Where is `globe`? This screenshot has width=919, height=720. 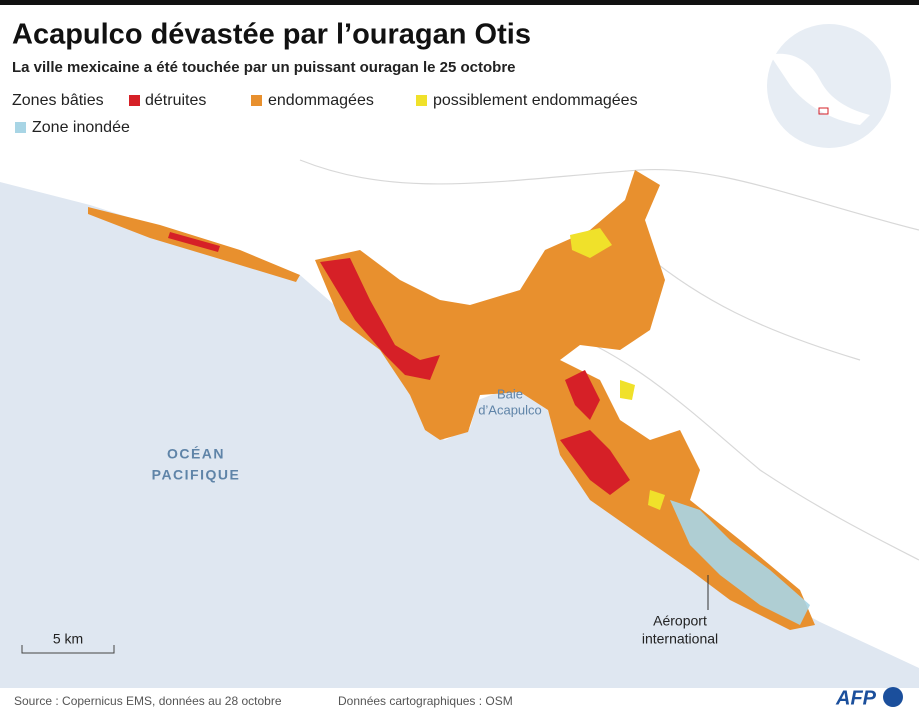 globe is located at coordinates (829, 86).